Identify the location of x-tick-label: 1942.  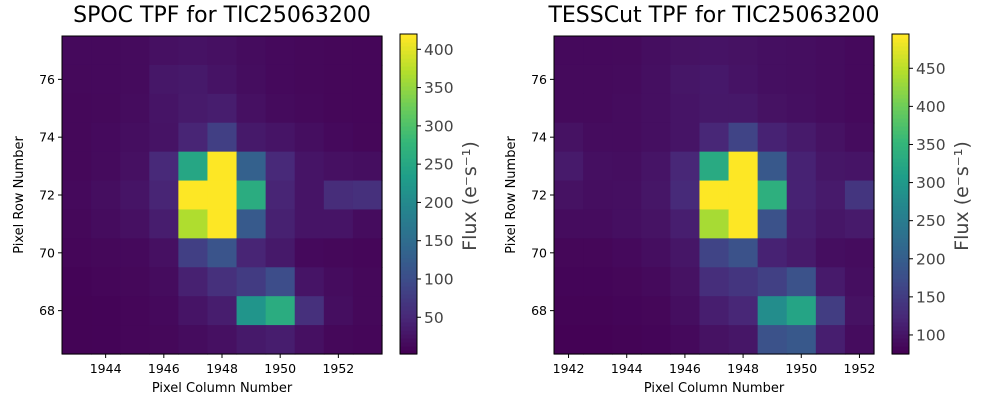
(569, 368).